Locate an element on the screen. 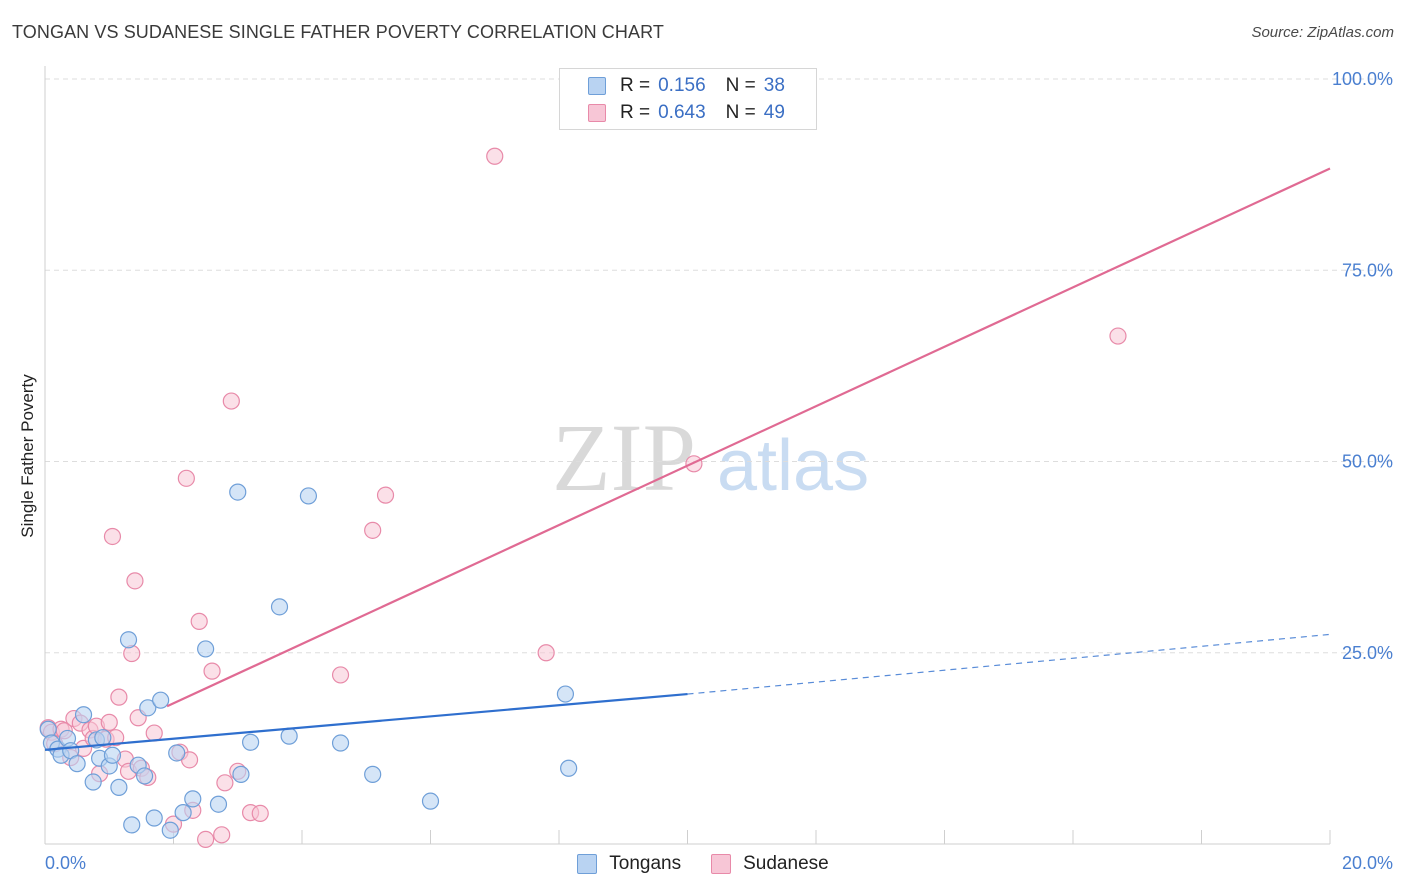  sudanese-swatch is located at coordinates (597, 113).